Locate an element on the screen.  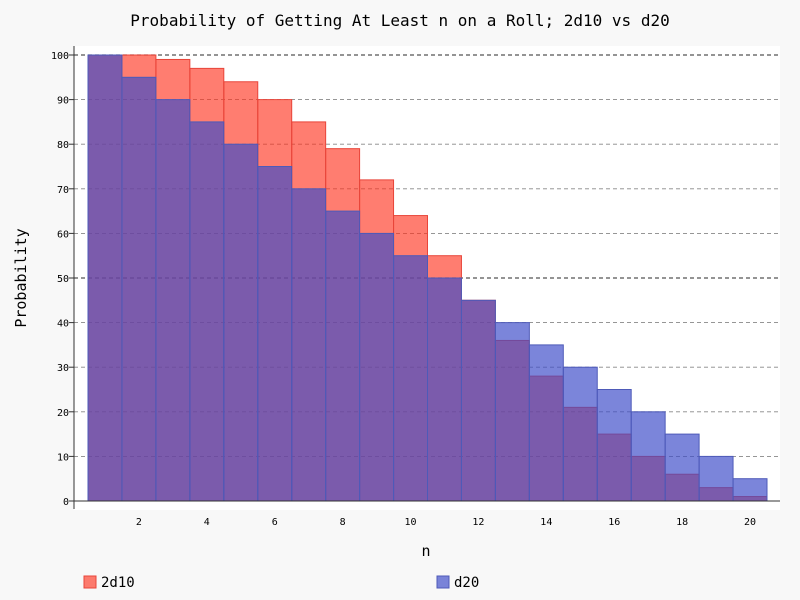
y-tick-label-80: 80 is located at coordinates (63, 145).